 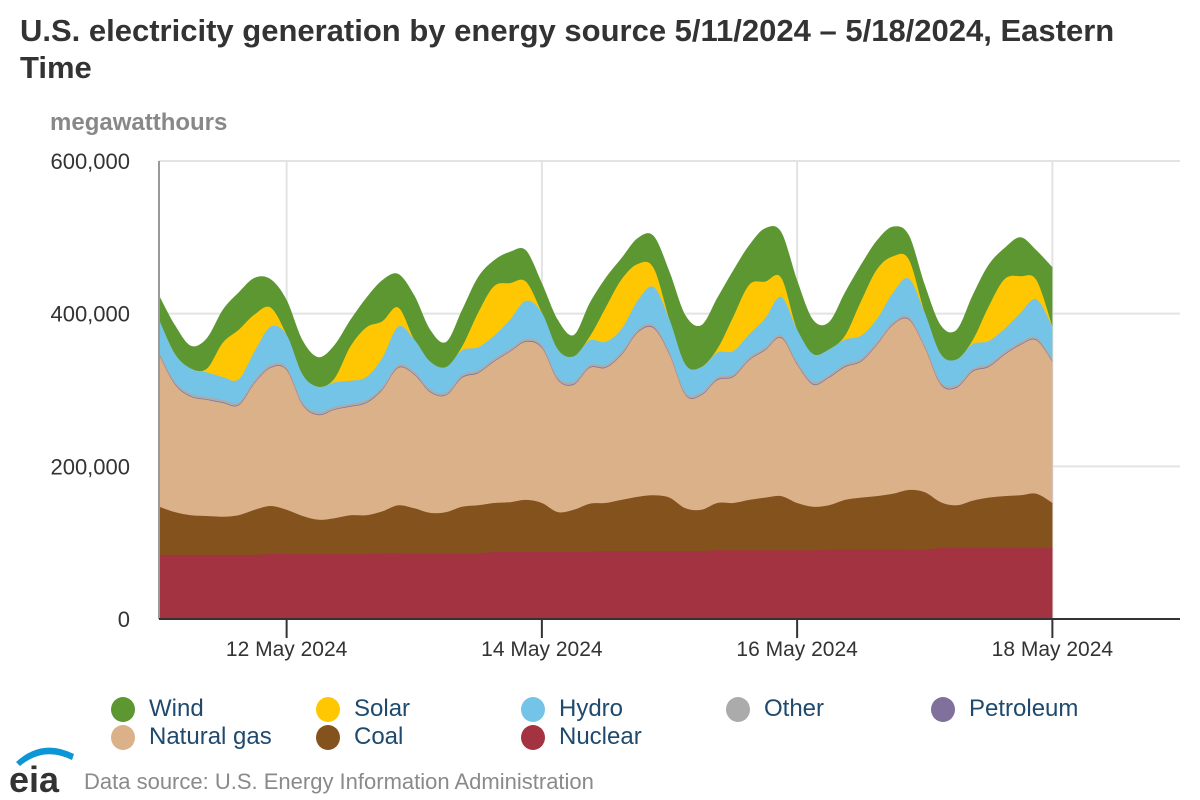 I want to click on x-tick-label: 18 May 2024, so click(x=1053, y=649).